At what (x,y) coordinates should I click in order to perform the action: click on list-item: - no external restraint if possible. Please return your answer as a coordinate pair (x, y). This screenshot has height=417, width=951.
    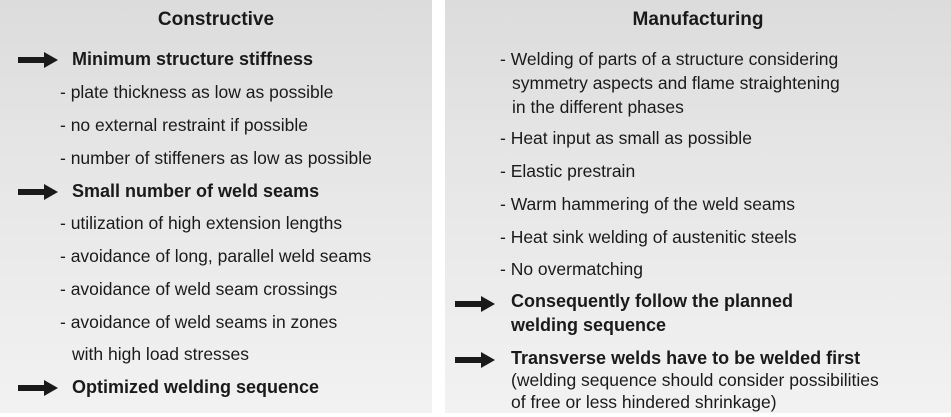
    Looking at the image, I should click on (184, 125).